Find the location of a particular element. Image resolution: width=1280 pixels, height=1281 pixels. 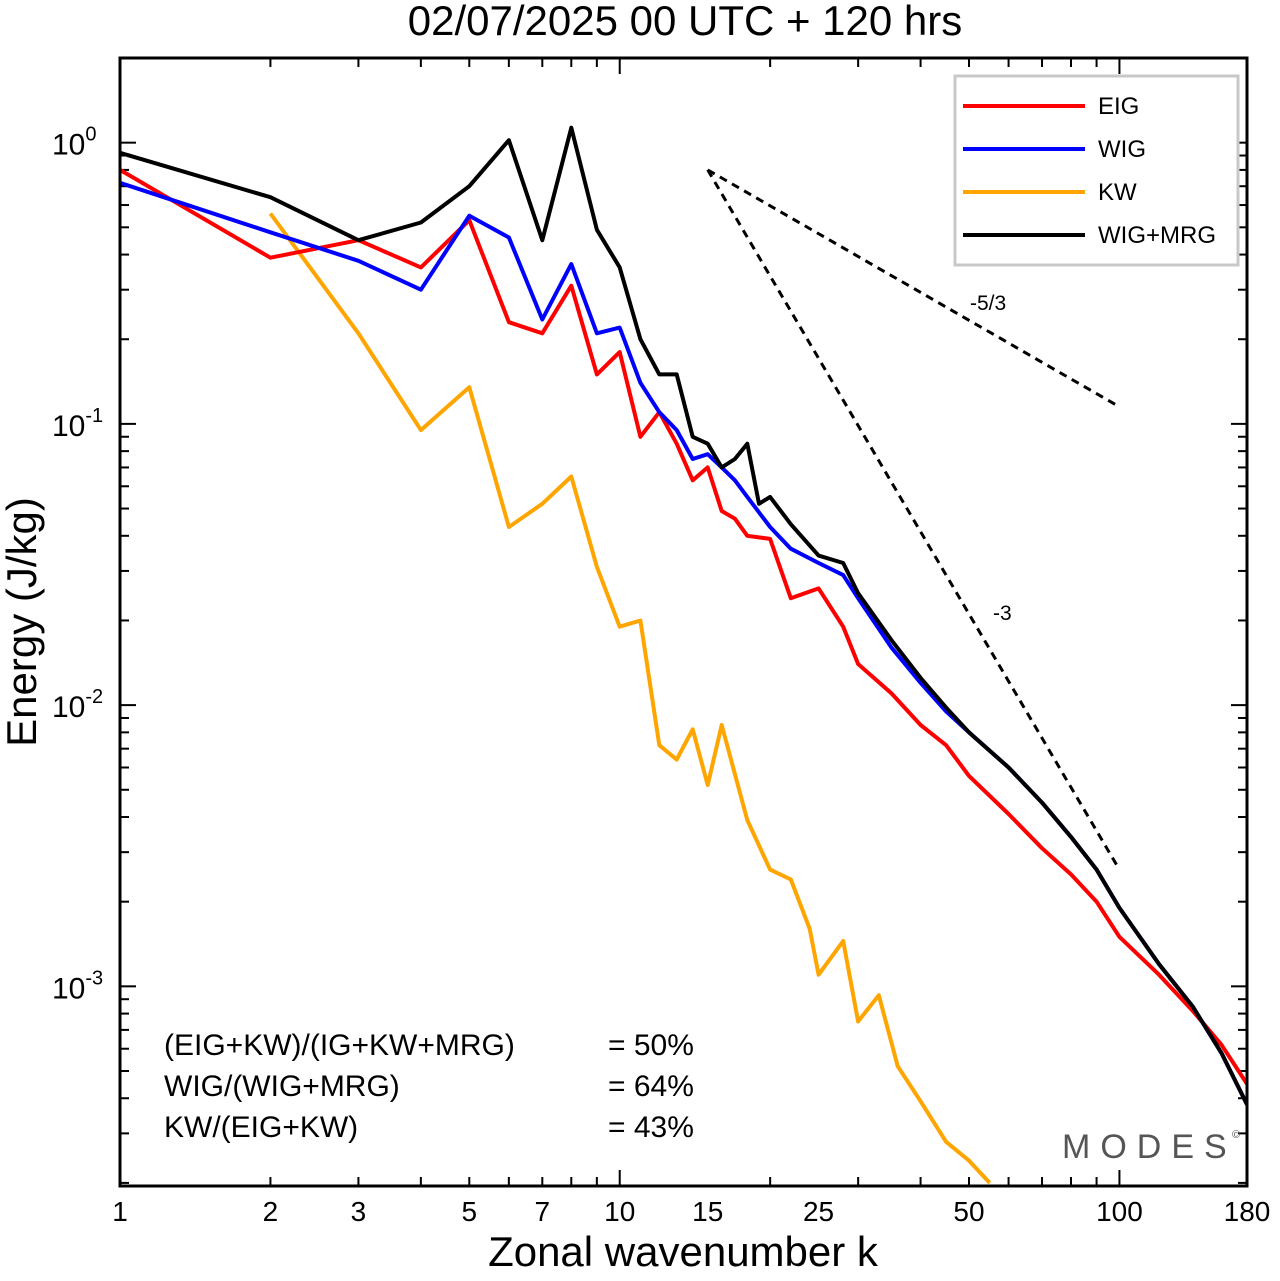

copyright-icon: © is located at coordinates (1236, 1135).